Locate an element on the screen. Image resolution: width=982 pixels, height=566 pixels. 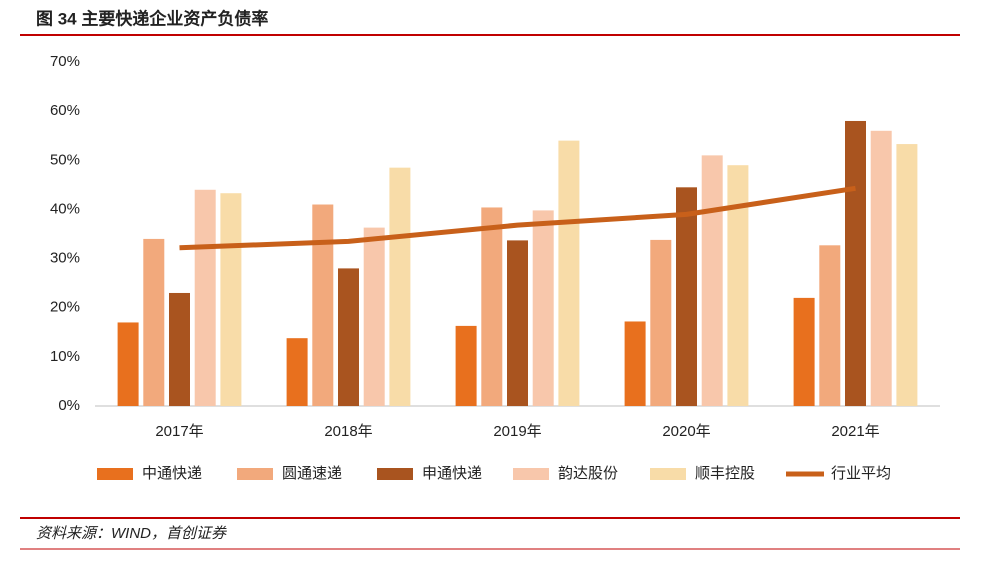
source: 资料来源：WIND，首创证券 is located at coordinates (131, 533).